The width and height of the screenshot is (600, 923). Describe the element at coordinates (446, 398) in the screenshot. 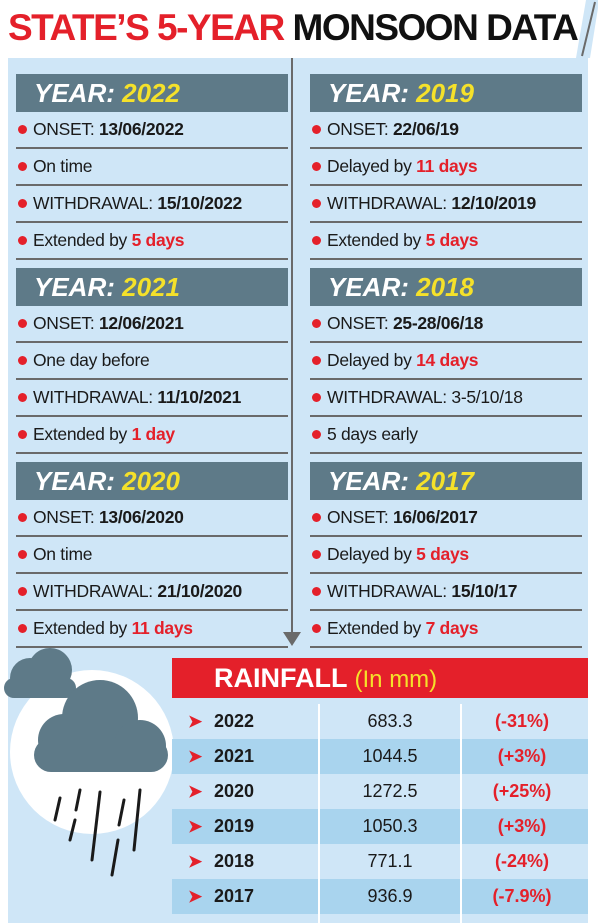

I see `withdrawal-row: WITHDRAWAL: 3-5/10/18` at that location.